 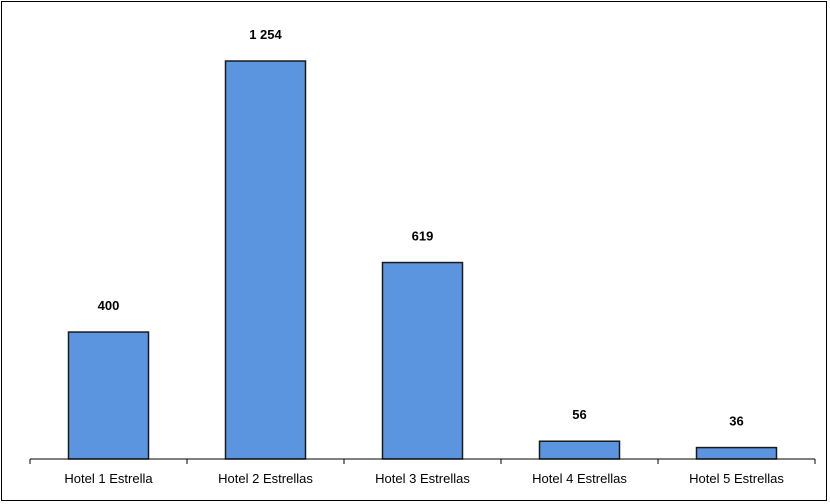 I want to click on data-label-4: 56, so click(x=579, y=414).